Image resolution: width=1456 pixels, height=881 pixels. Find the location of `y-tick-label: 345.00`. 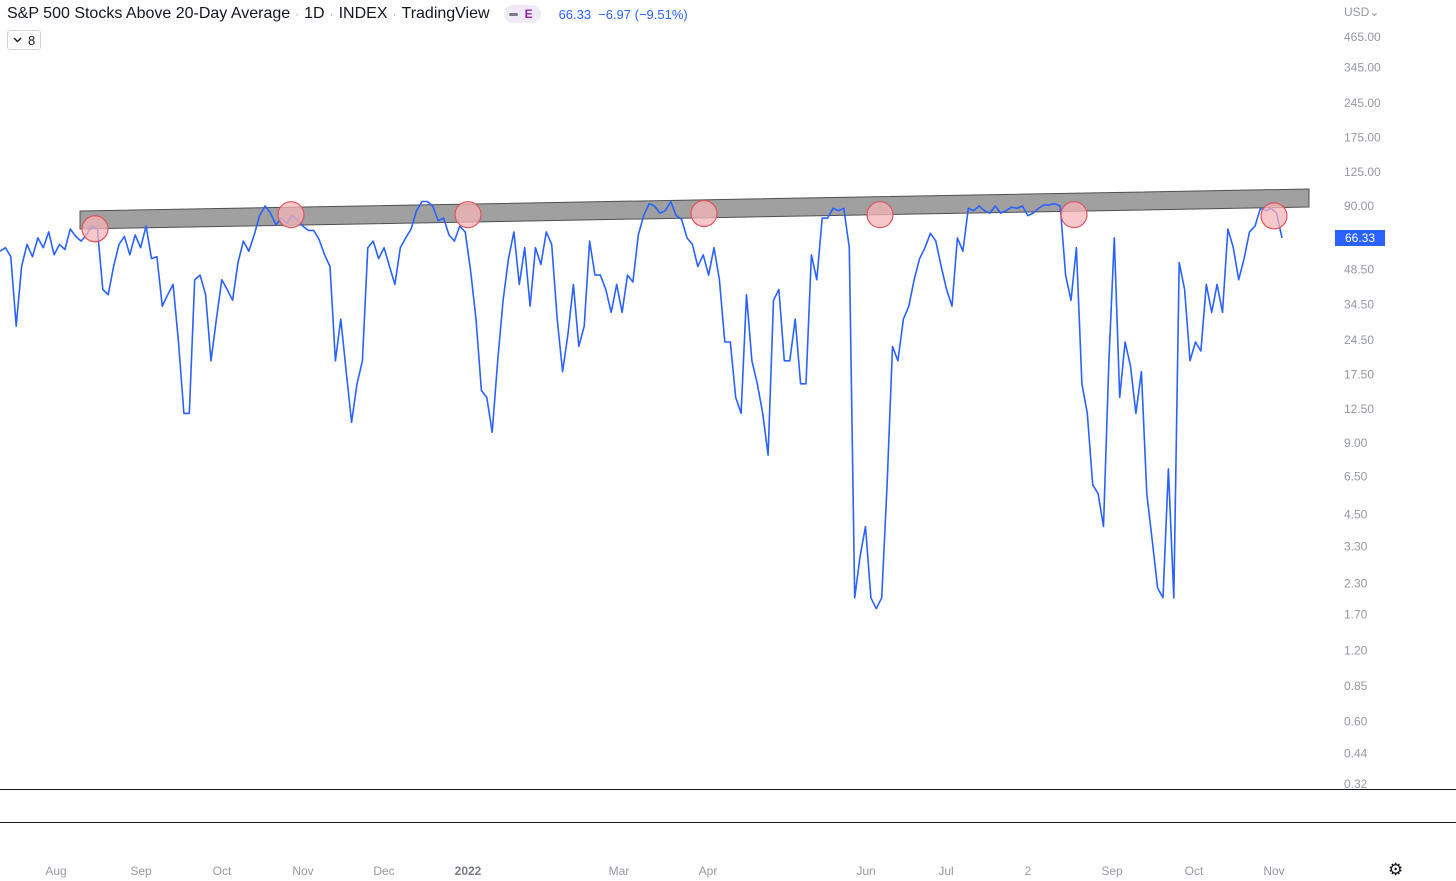

y-tick-label: 345.00 is located at coordinates (1362, 68).